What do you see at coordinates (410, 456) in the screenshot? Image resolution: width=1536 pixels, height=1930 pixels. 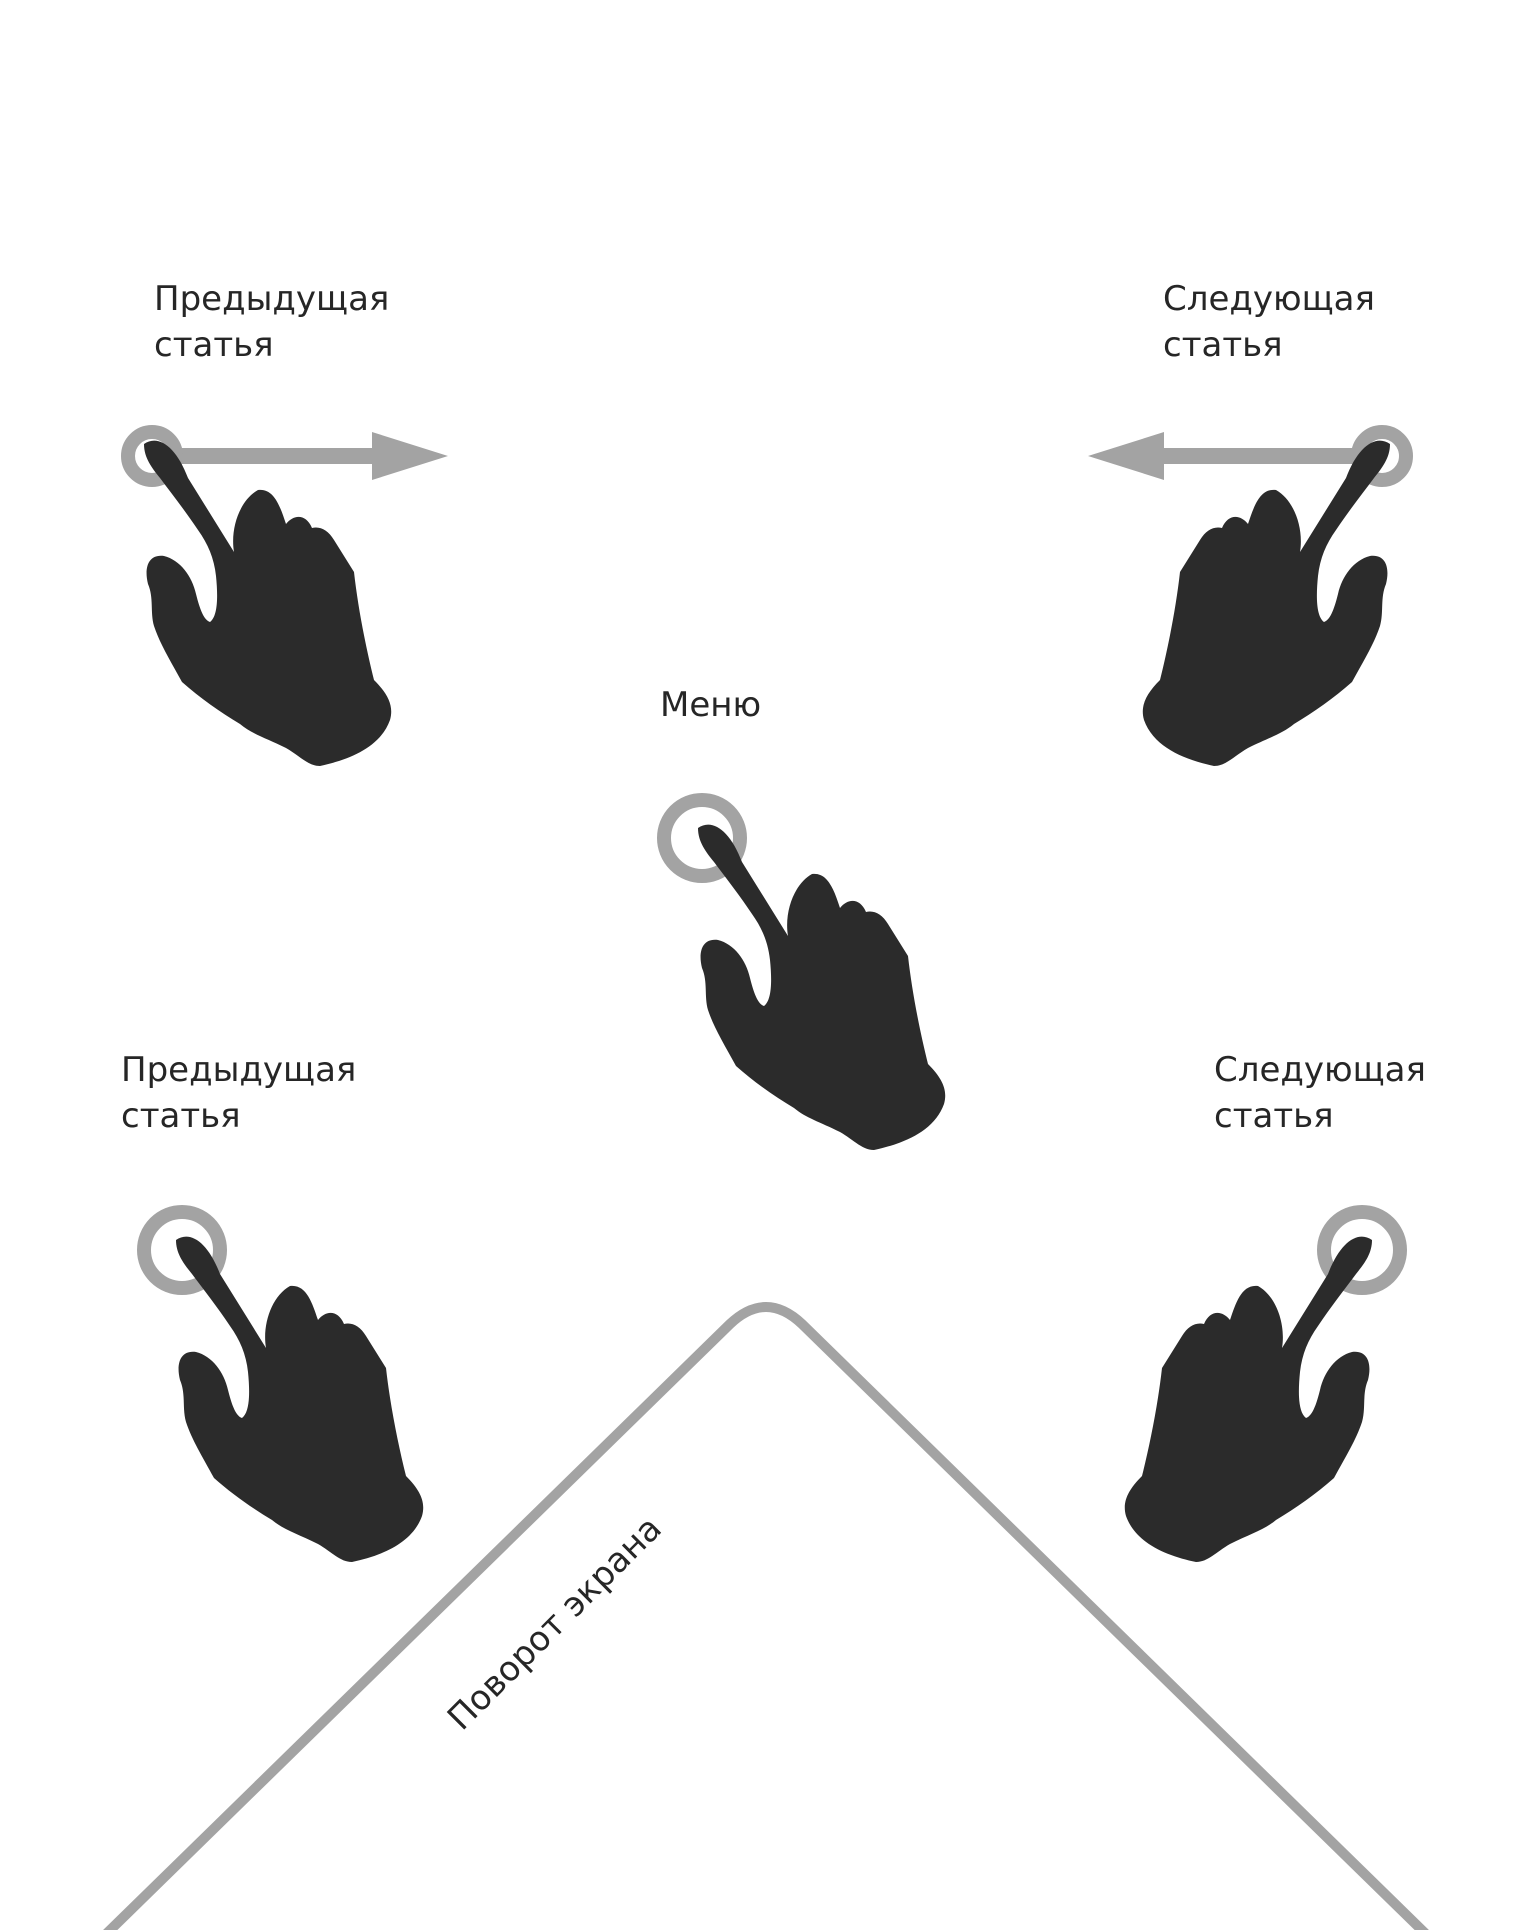 I see `swipe-right-arrowhead` at bounding box center [410, 456].